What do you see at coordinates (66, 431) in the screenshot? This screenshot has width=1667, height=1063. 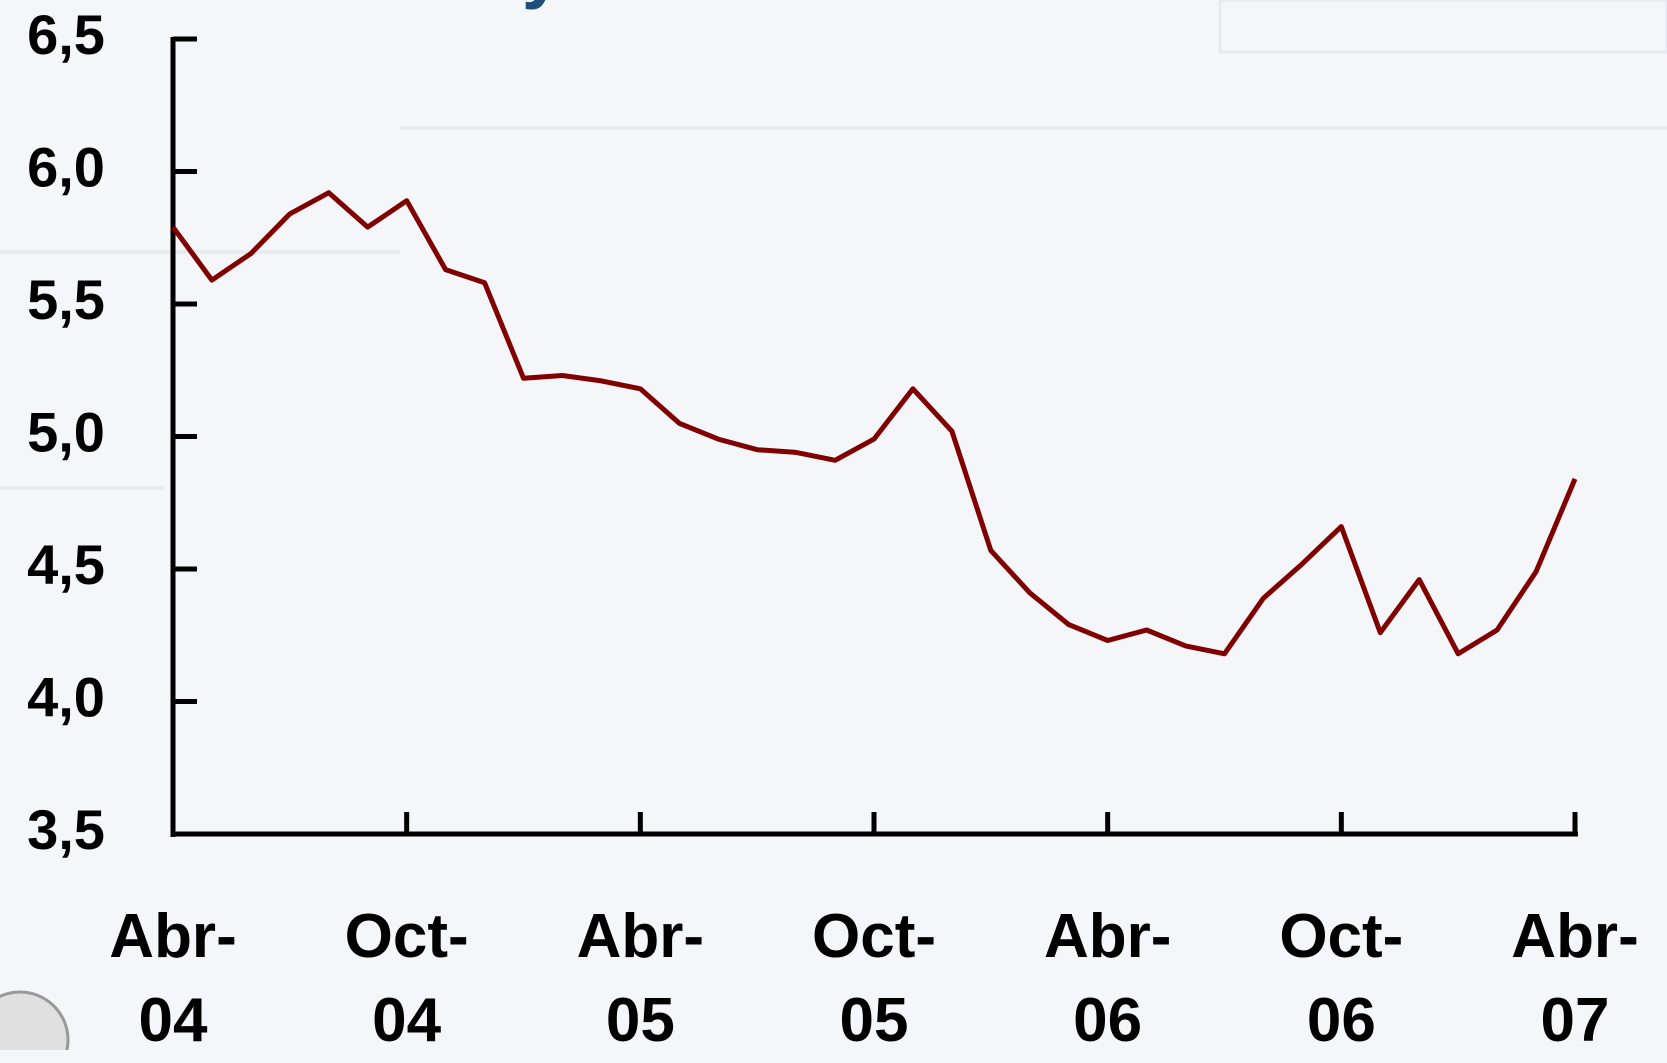 I see `y-tick-label: 5,0` at bounding box center [66, 431].